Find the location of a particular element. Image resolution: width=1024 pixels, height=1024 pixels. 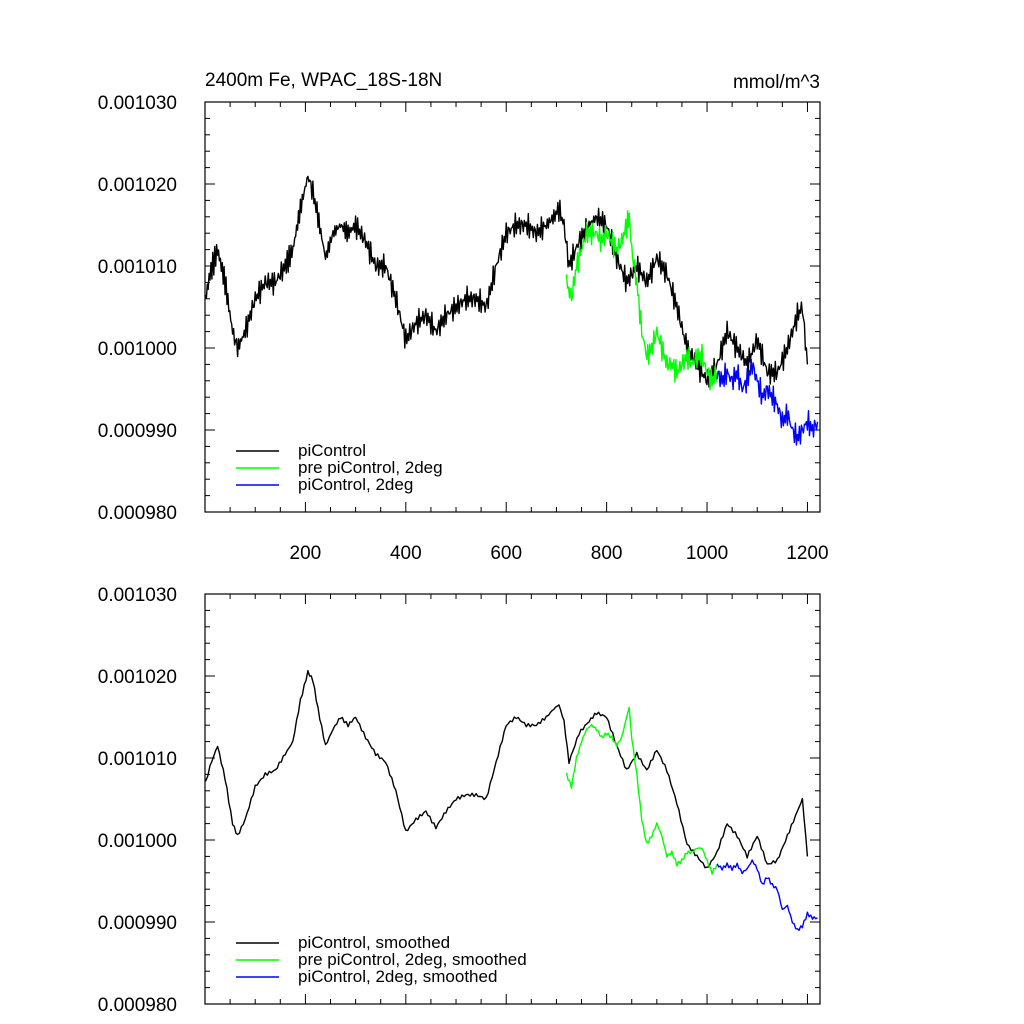

x-tick-label: 200 is located at coordinates (306, 553).